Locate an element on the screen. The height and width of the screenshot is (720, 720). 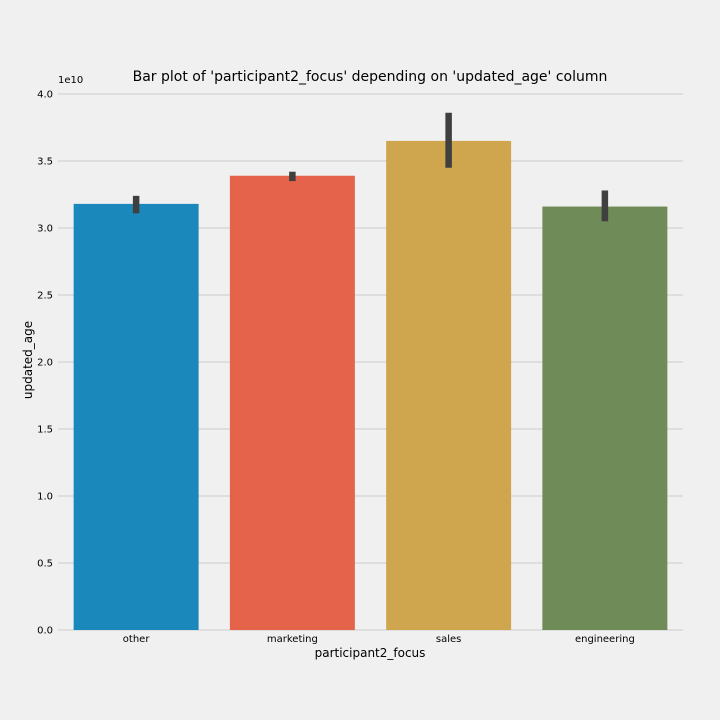
y-tick-label: 2.0 is located at coordinates (45, 363).